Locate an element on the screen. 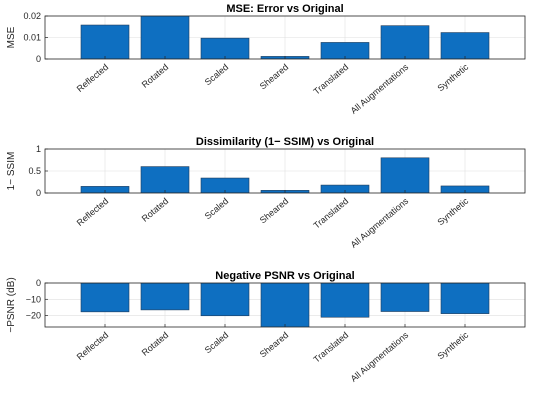 The width and height of the screenshot is (550, 400). y-tick-label: 0.02 is located at coordinates (32, 16).